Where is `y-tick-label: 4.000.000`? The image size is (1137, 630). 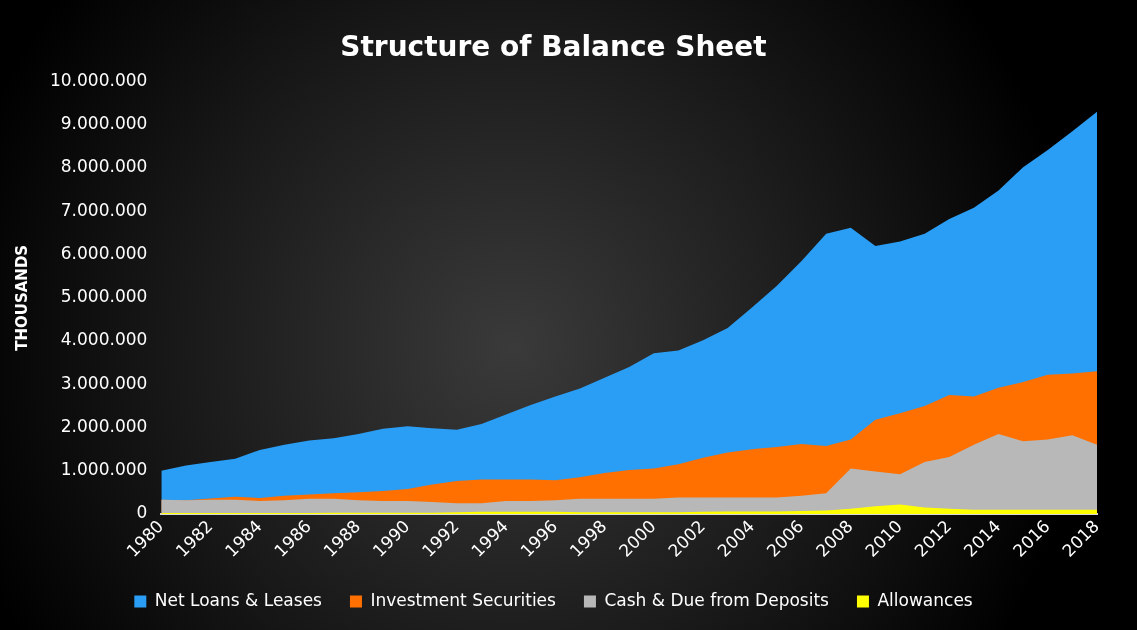
y-tick-label: 4.000.000 is located at coordinates (104, 339).